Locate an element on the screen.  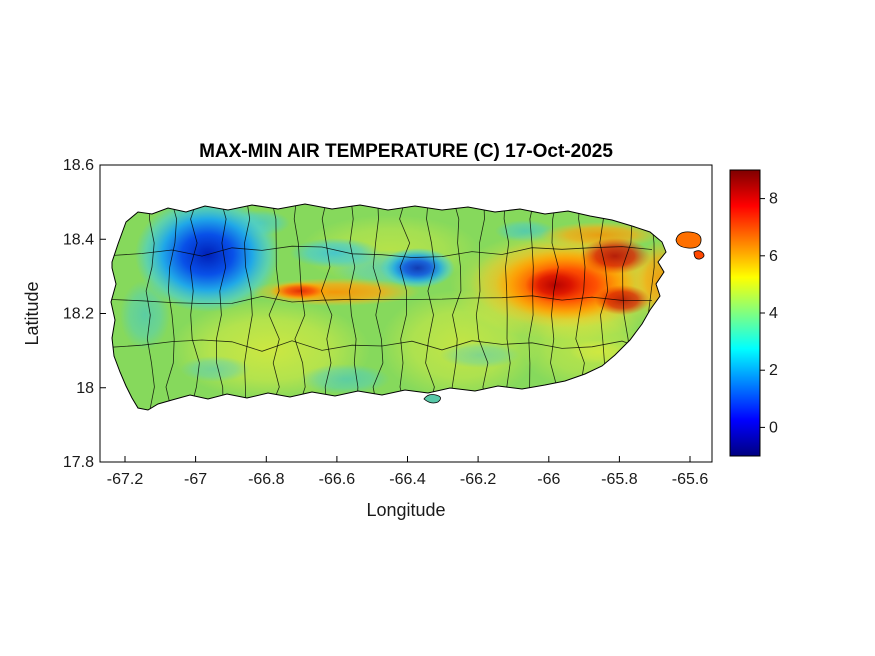
x-tick-label: -67 is located at coordinates (195, 479).